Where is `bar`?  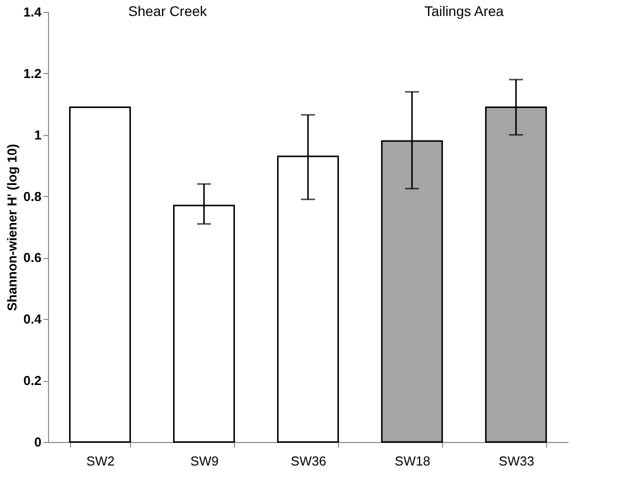
bar is located at coordinates (100, 274).